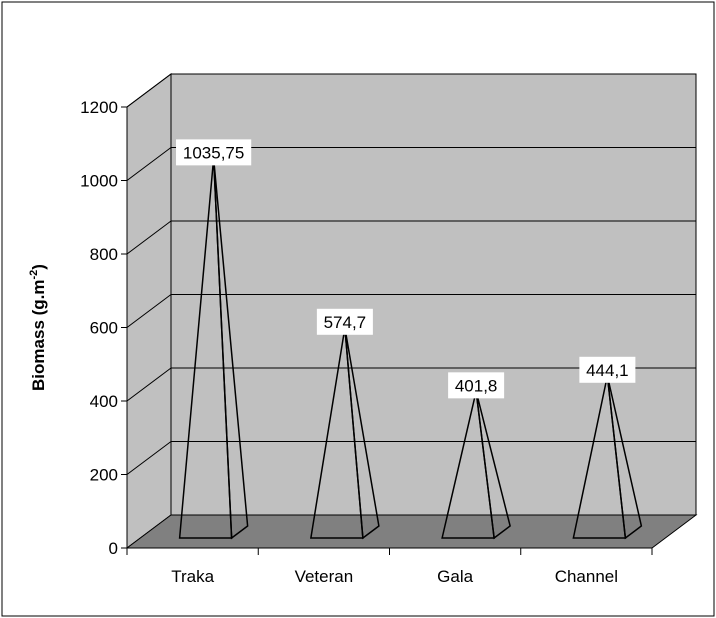  I want to click on y-tick-label: 400, so click(104, 401).